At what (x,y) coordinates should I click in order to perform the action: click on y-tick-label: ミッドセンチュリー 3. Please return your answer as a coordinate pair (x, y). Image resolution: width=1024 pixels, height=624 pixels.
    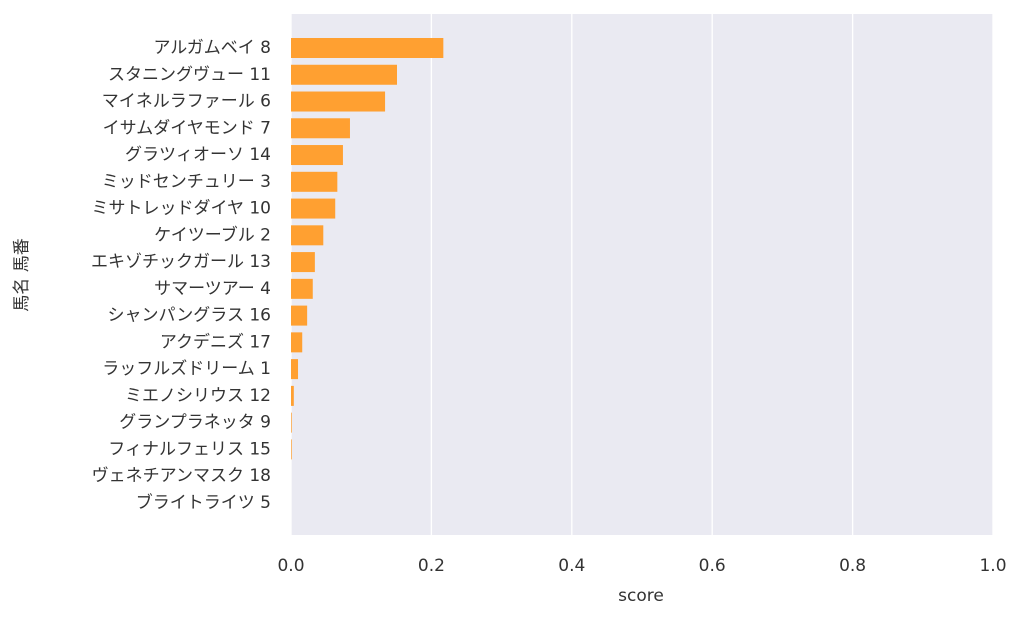
    Looking at the image, I should click on (186, 182).